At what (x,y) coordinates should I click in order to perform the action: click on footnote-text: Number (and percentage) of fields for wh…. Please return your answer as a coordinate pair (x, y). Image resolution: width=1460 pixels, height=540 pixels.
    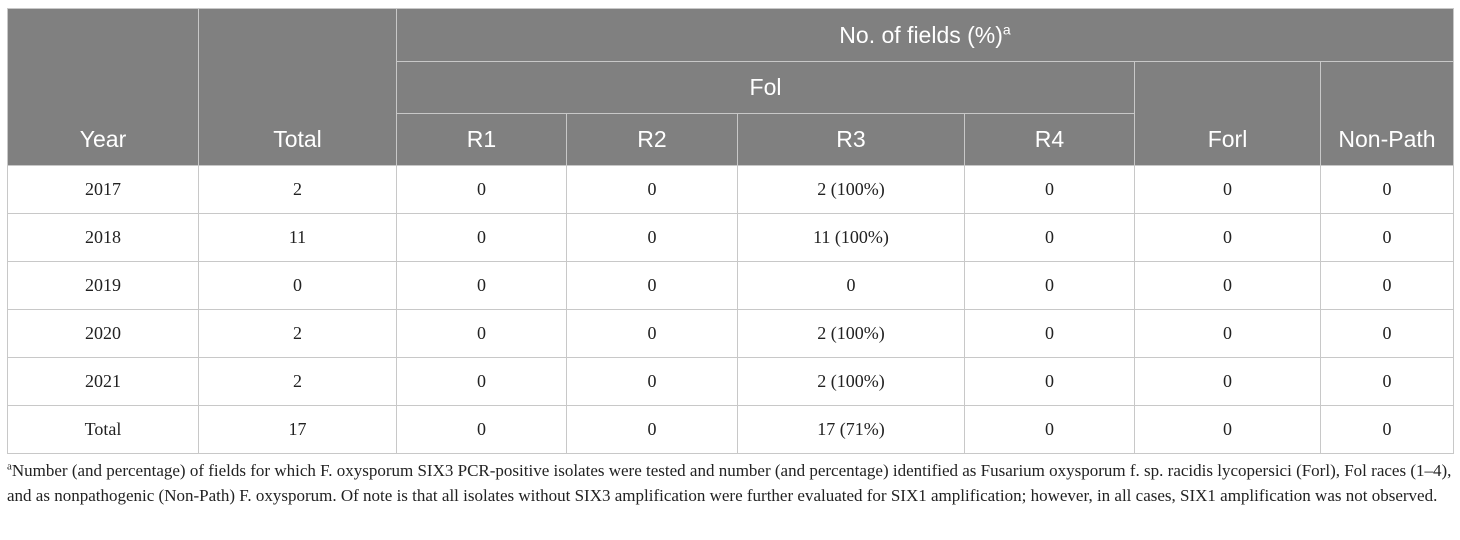
    Looking at the image, I should click on (729, 483).